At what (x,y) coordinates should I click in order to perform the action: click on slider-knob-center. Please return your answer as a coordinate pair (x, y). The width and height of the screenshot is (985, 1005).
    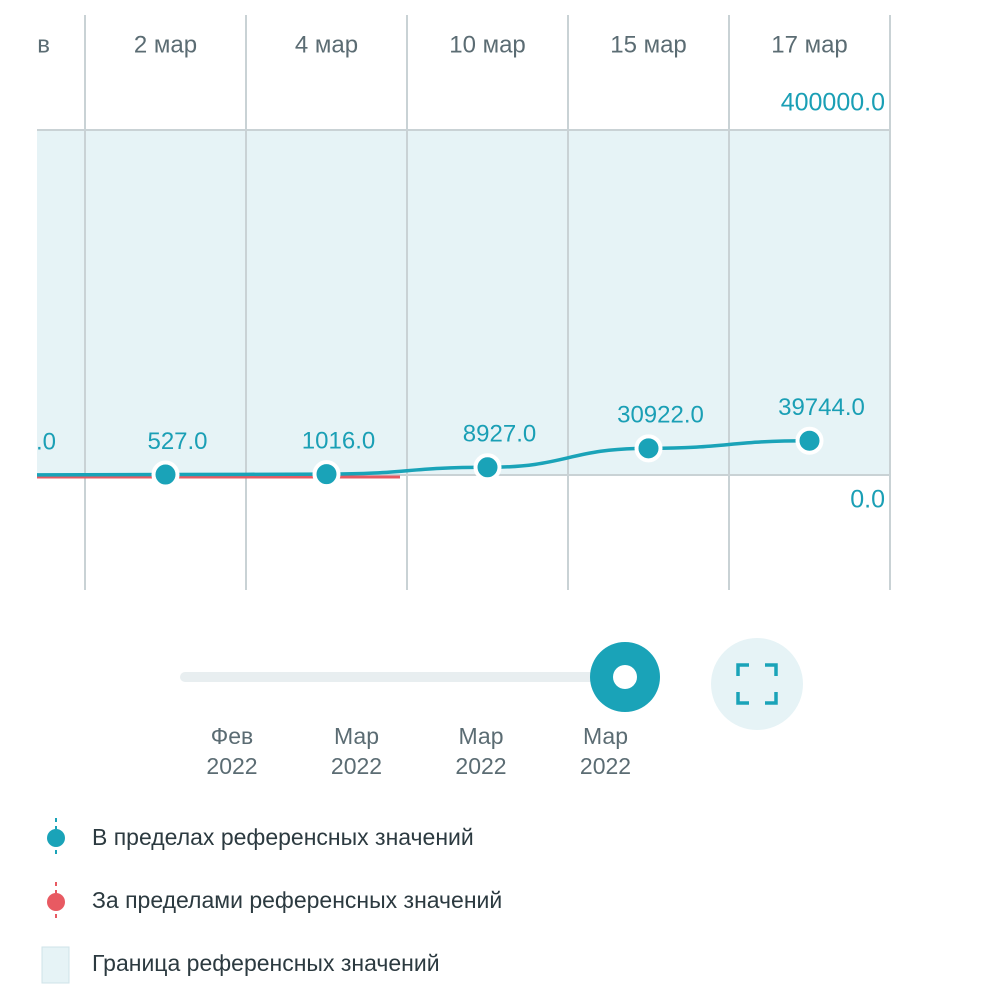
    Looking at the image, I should click on (625, 677).